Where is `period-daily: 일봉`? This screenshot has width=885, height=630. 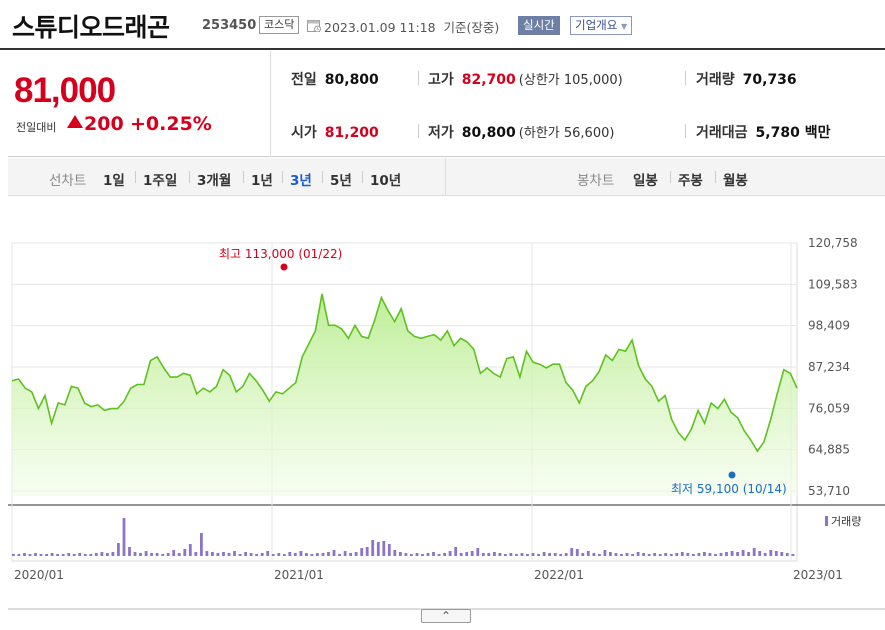 period-daily: 일봉 is located at coordinates (645, 181).